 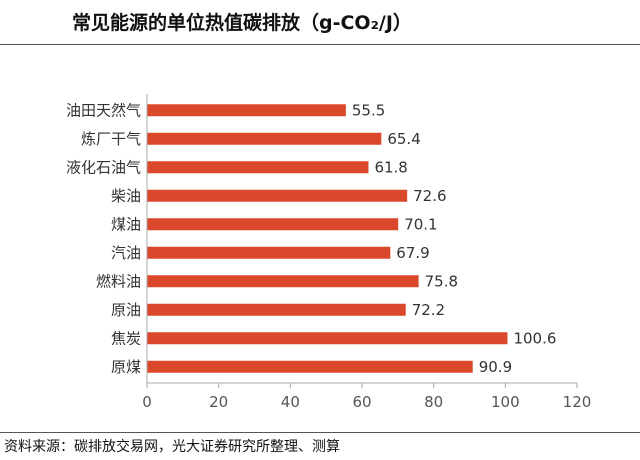 What do you see at coordinates (126, 196) in the screenshot?
I see `category-label: 柴油` at bounding box center [126, 196].